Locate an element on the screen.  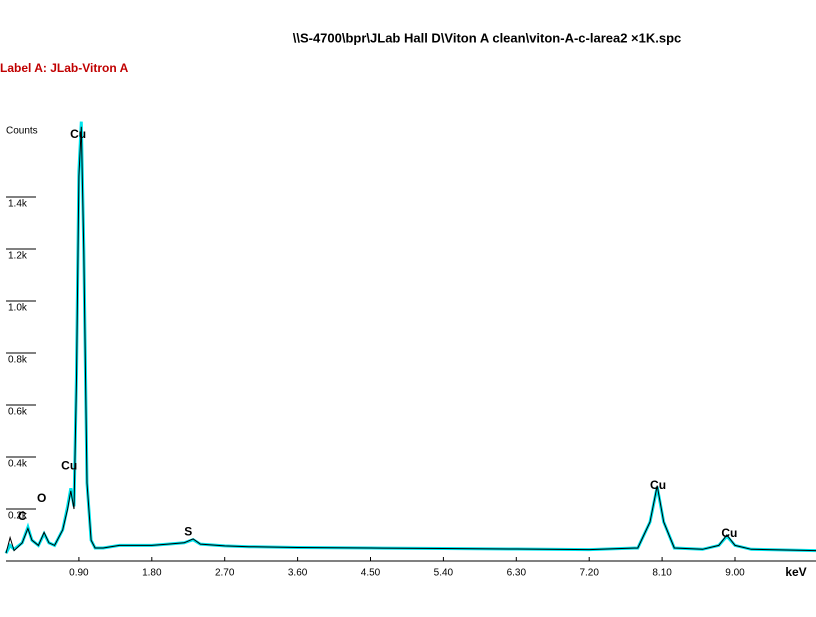
x-axis-label: keV is located at coordinates (795, 572).